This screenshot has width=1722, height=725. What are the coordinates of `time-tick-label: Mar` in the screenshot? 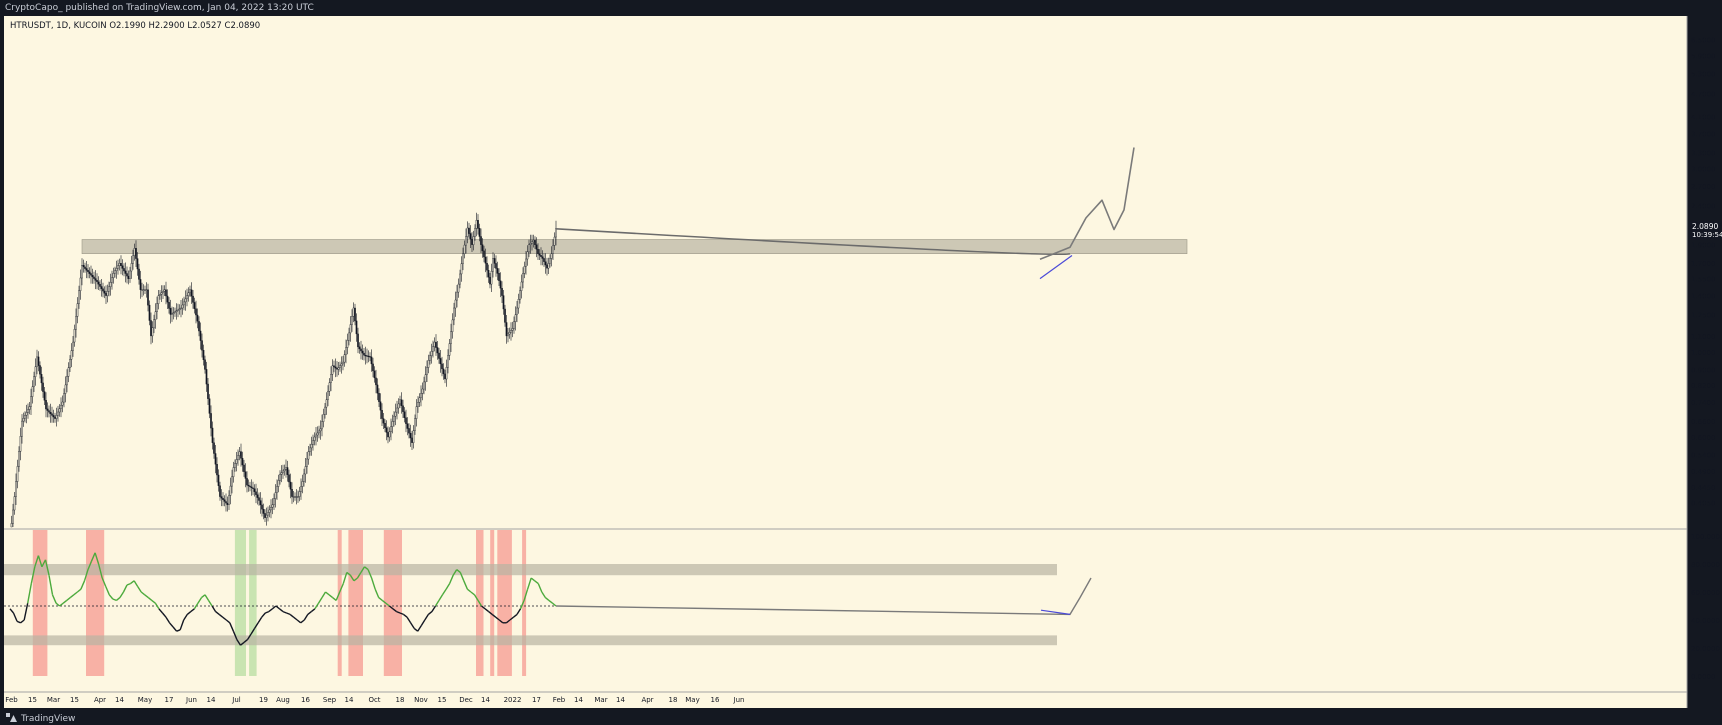 It's located at (53, 700).